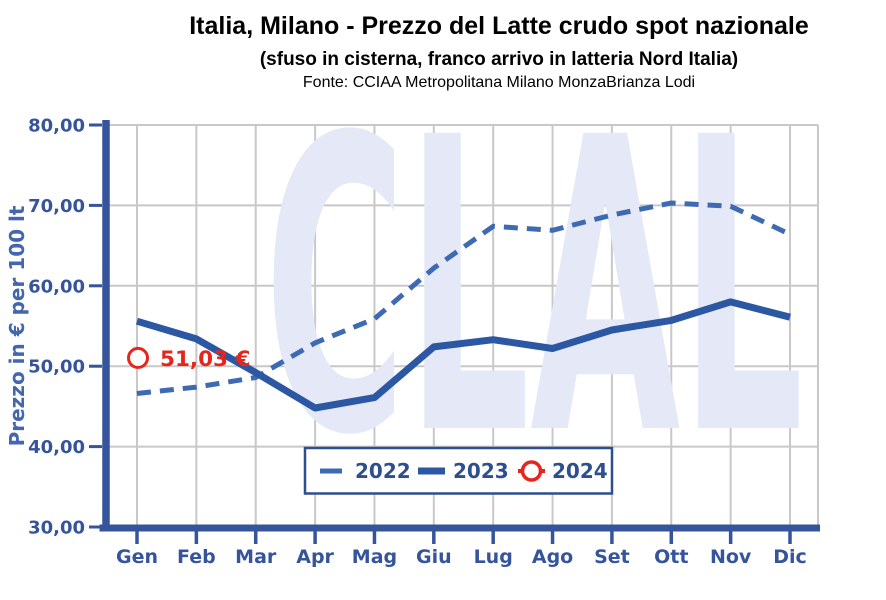 The image size is (886, 600). Describe the element at coordinates (731, 557) in the screenshot. I see `x-tick-label: Nov` at that location.